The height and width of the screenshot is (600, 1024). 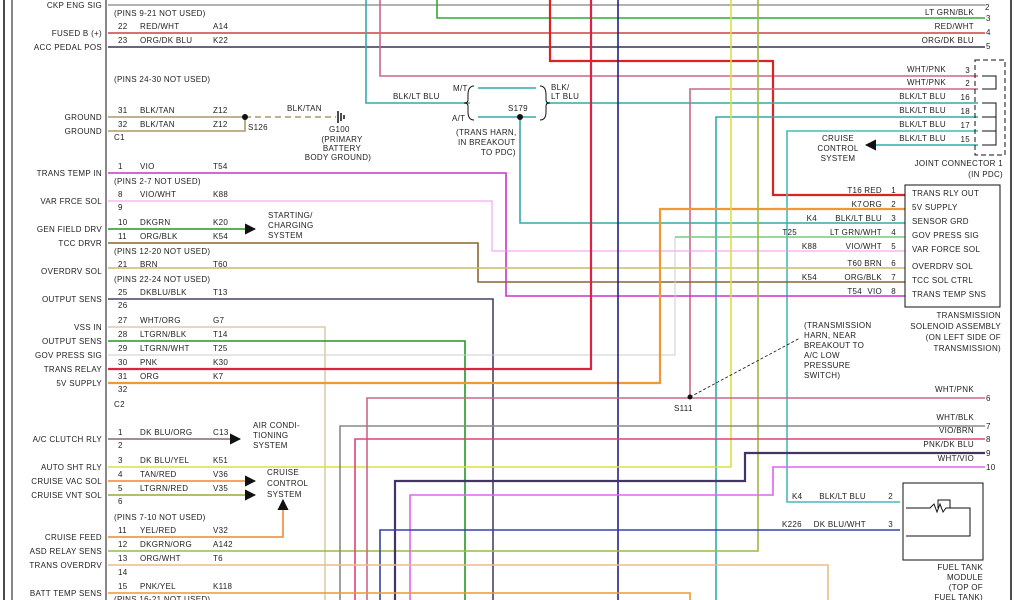 I want to click on circuit-id: K7, so click(x=857, y=204).